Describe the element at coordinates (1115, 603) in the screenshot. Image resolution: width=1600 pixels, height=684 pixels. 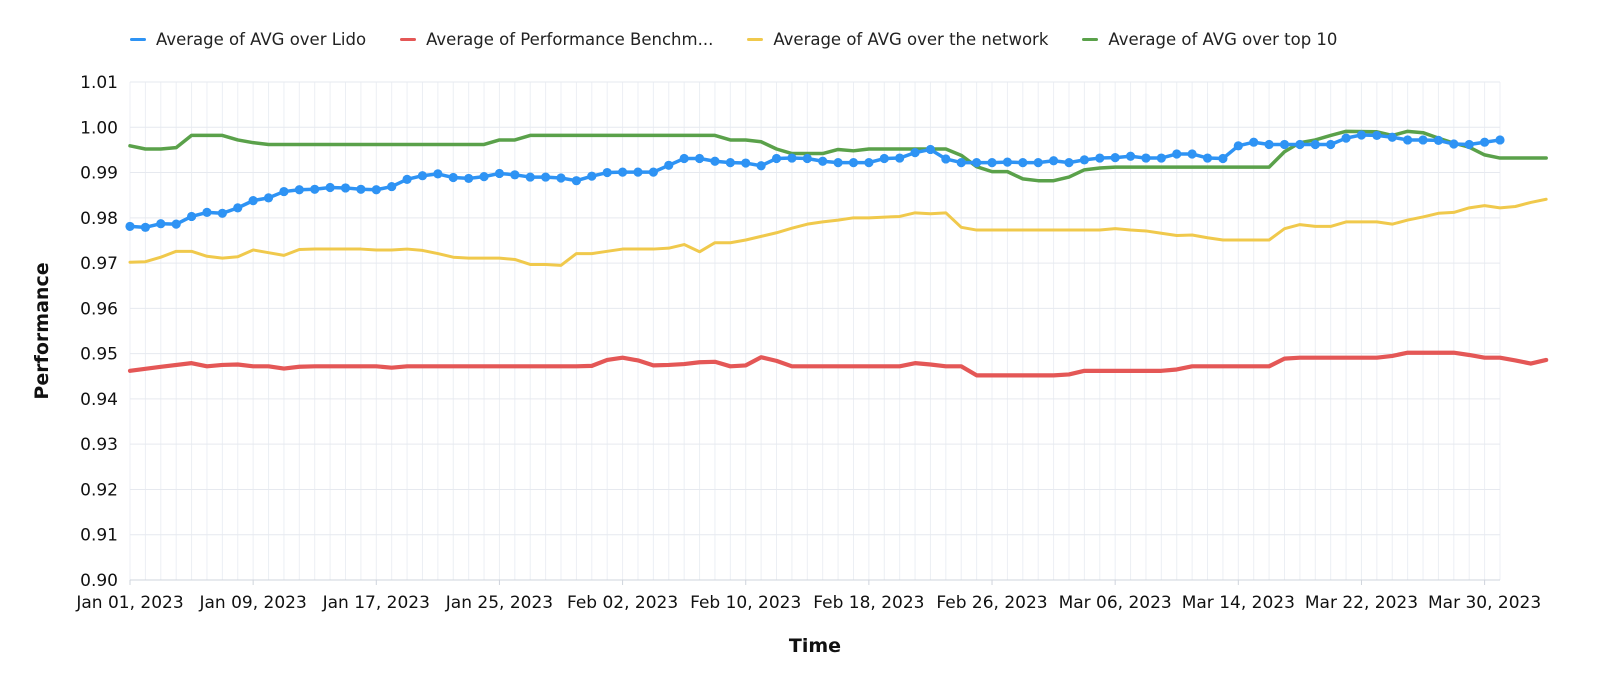
I see `x-tick-label: Mar 06, 2023` at that location.